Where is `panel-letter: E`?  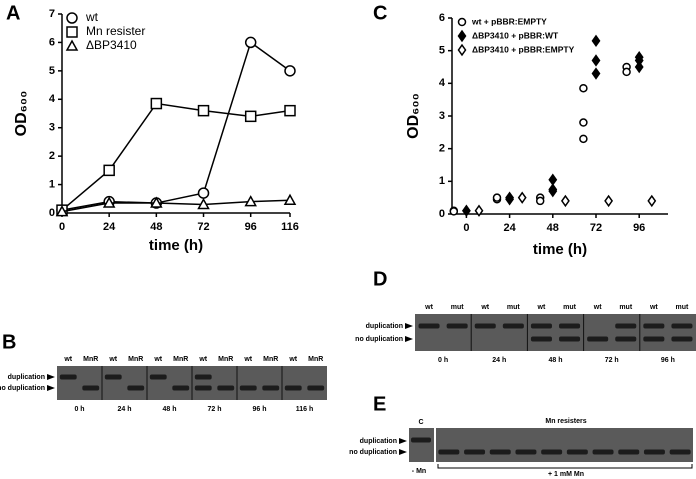
panel-letter: E is located at coordinates (379, 404).